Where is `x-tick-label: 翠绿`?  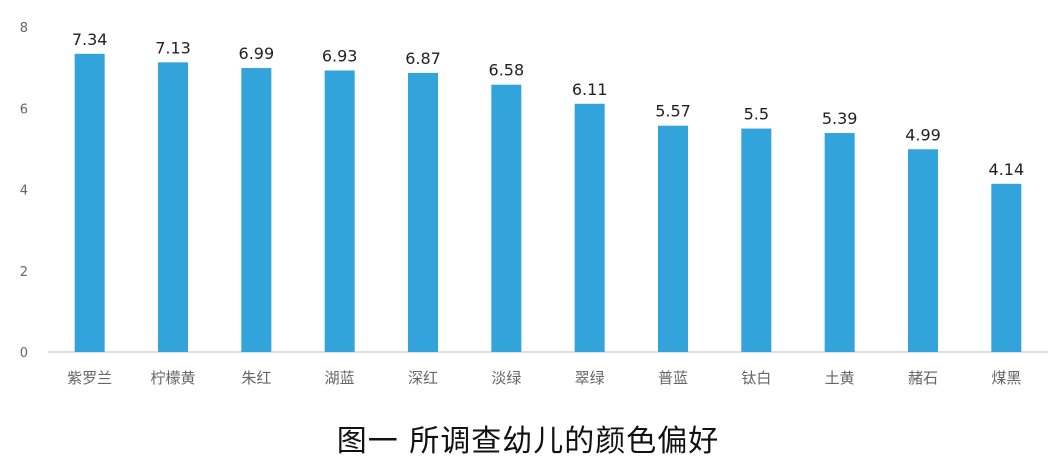 x-tick-label: 翠绿 is located at coordinates (590, 378).